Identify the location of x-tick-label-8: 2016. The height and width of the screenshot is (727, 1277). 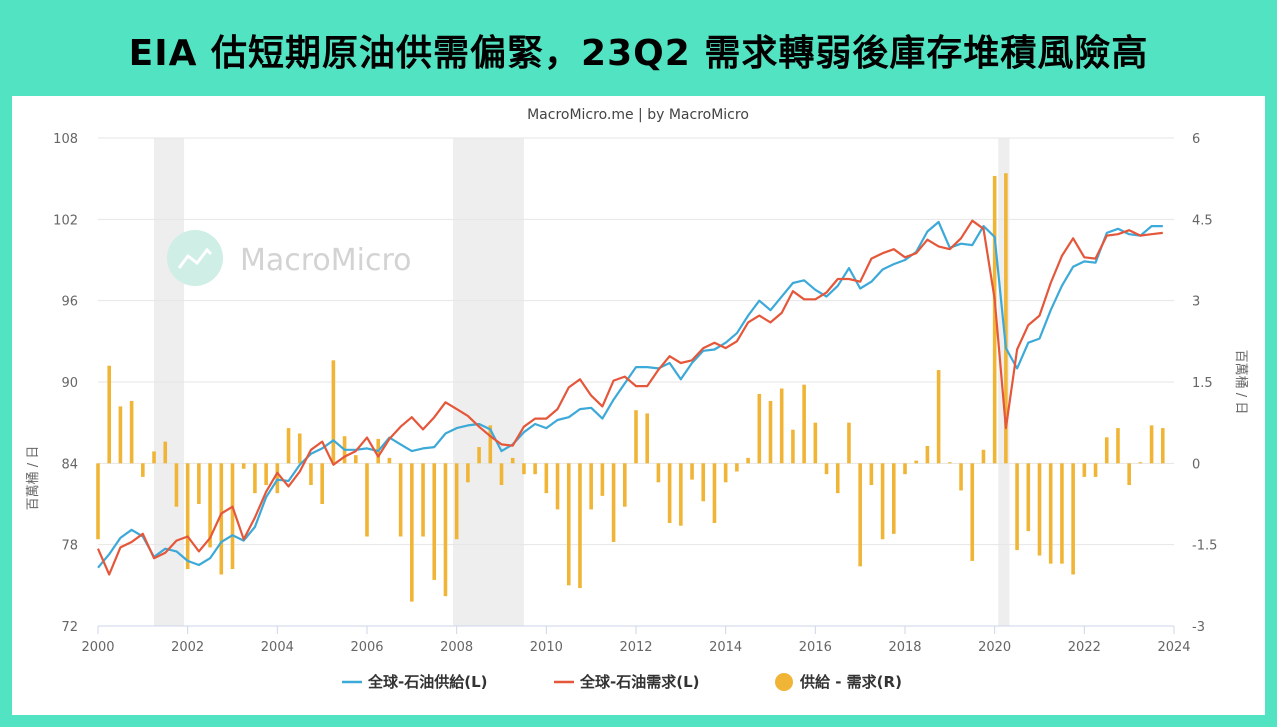
(815, 647).